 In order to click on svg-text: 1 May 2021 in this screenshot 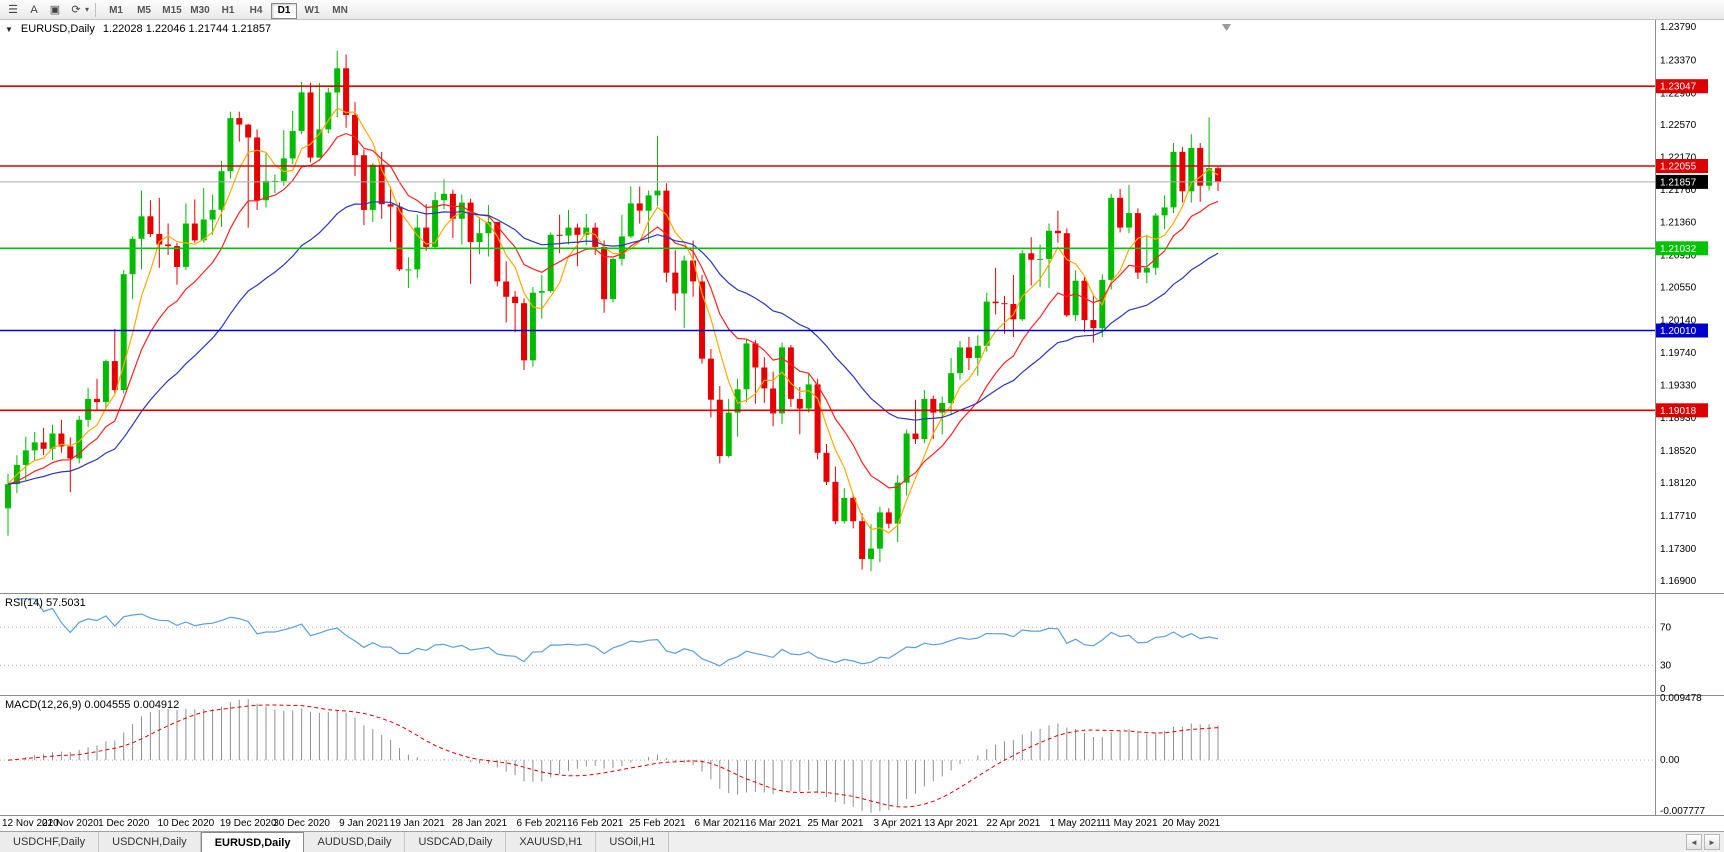, I will do `click(1075, 823)`.